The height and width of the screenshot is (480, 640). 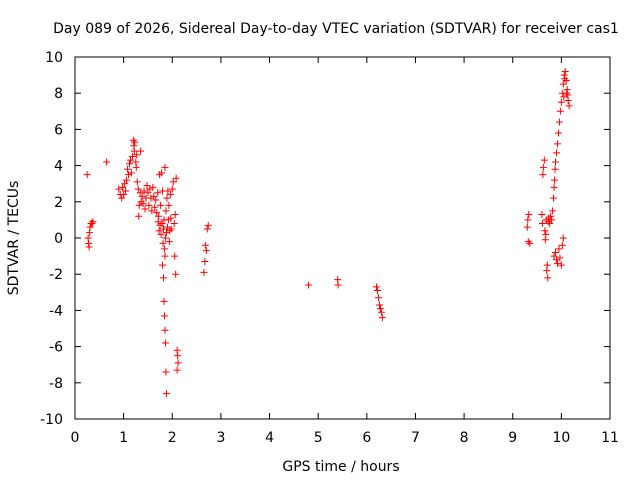 What do you see at coordinates (610, 438) in the screenshot?
I see `x-tick-label: 11` at bounding box center [610, 438].